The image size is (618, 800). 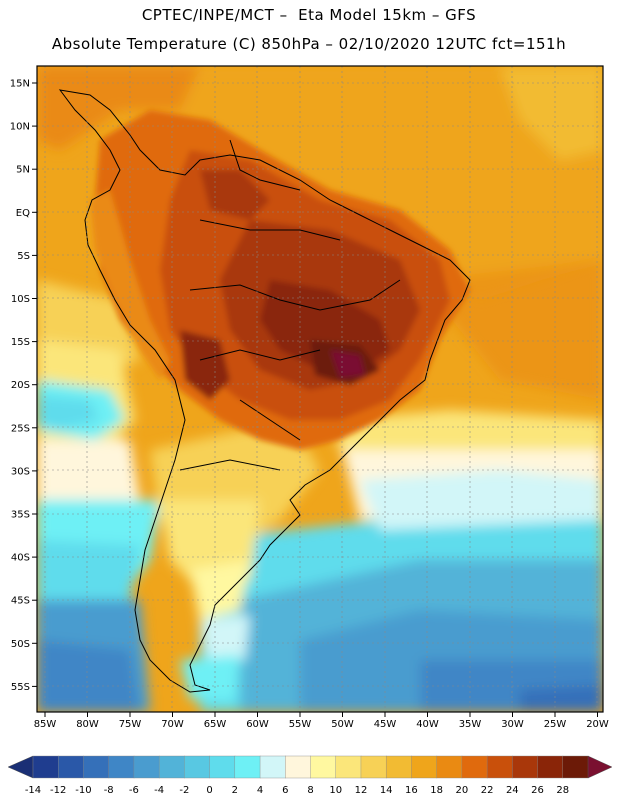 What do you see at coordinates (335, 790) in the screenshot?
I see `colorbar-label: 10` at bounding box center [335, 790].